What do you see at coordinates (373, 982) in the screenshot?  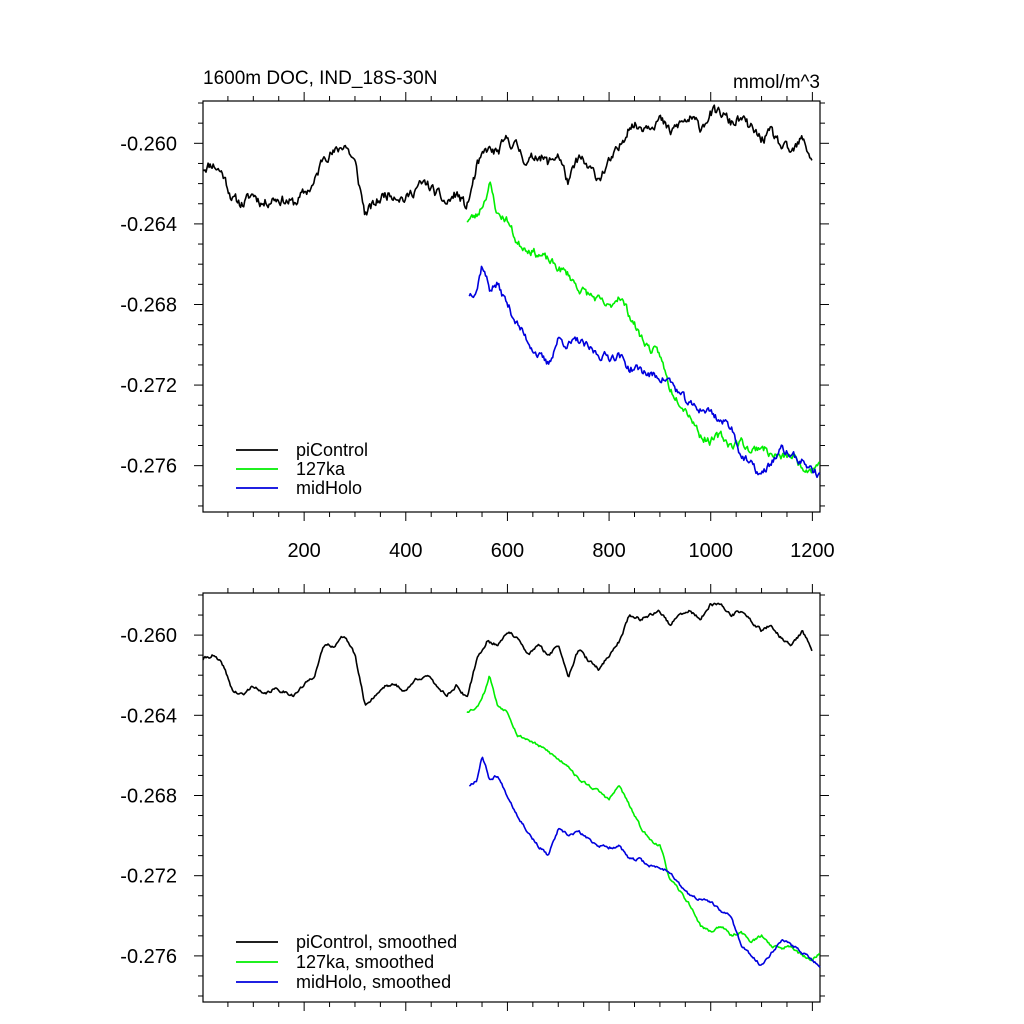 I see `legend-label: midHolo, smoothed` at bounding box center [373, 982].